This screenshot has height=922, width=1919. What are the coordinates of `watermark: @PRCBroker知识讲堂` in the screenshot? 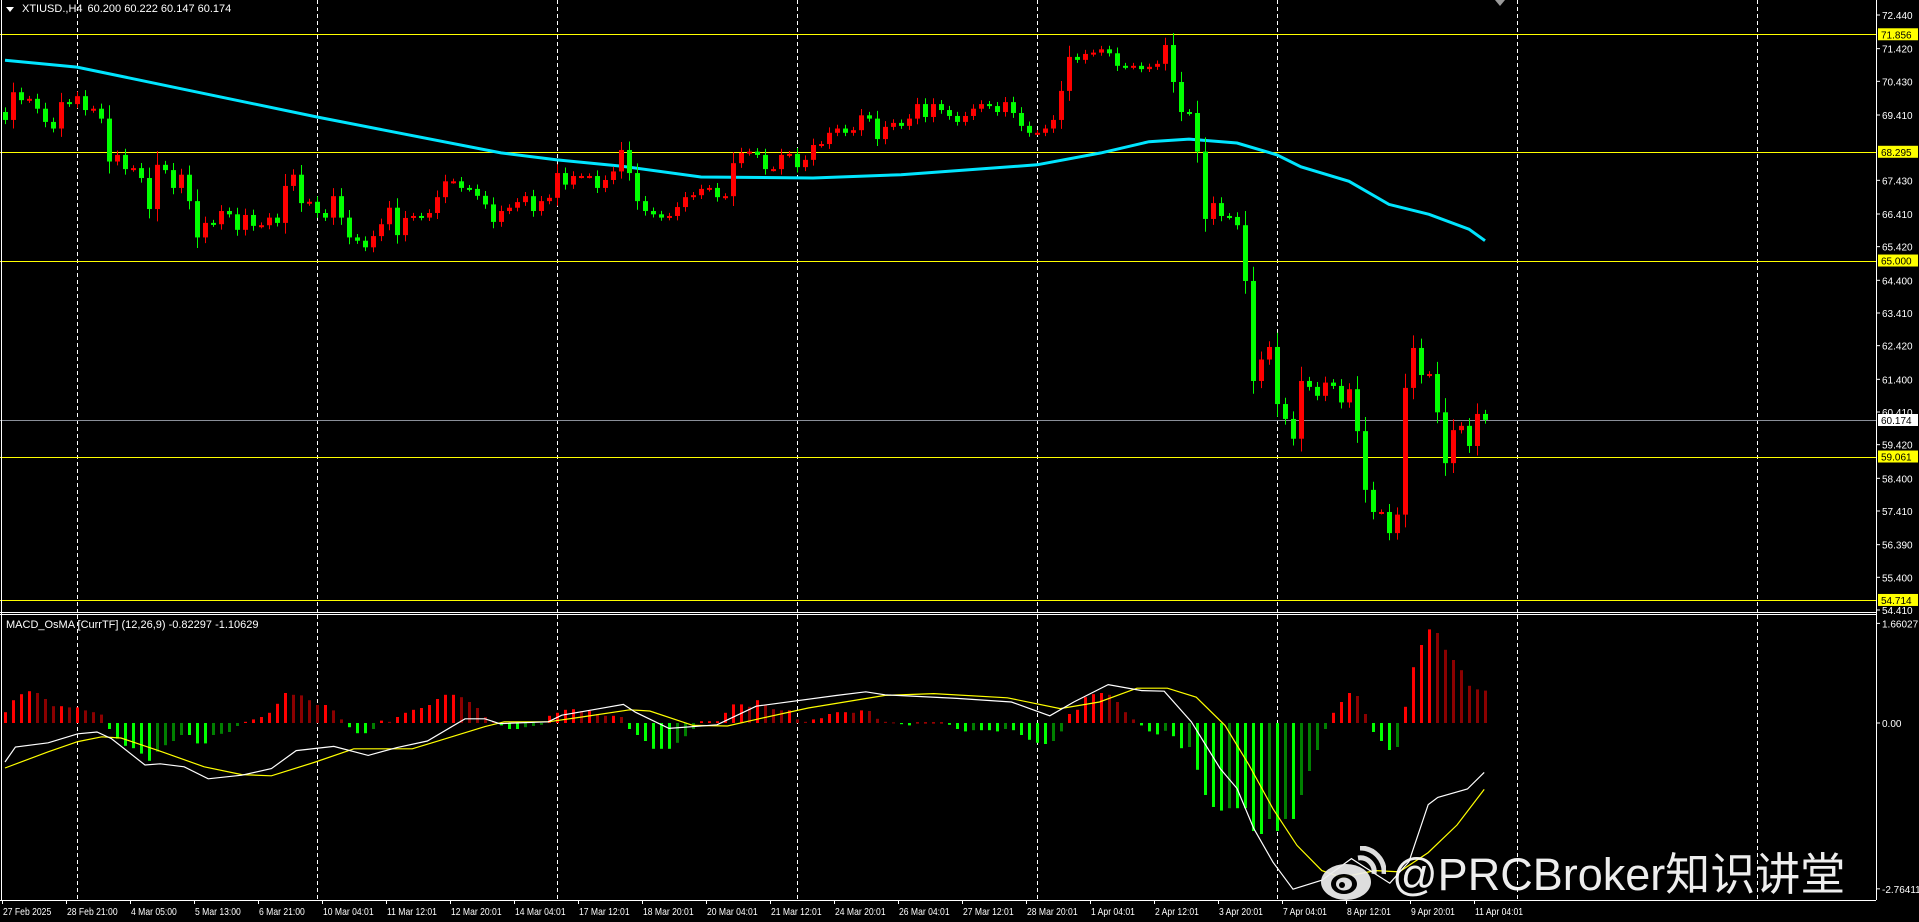 It's located at (1581, 874).